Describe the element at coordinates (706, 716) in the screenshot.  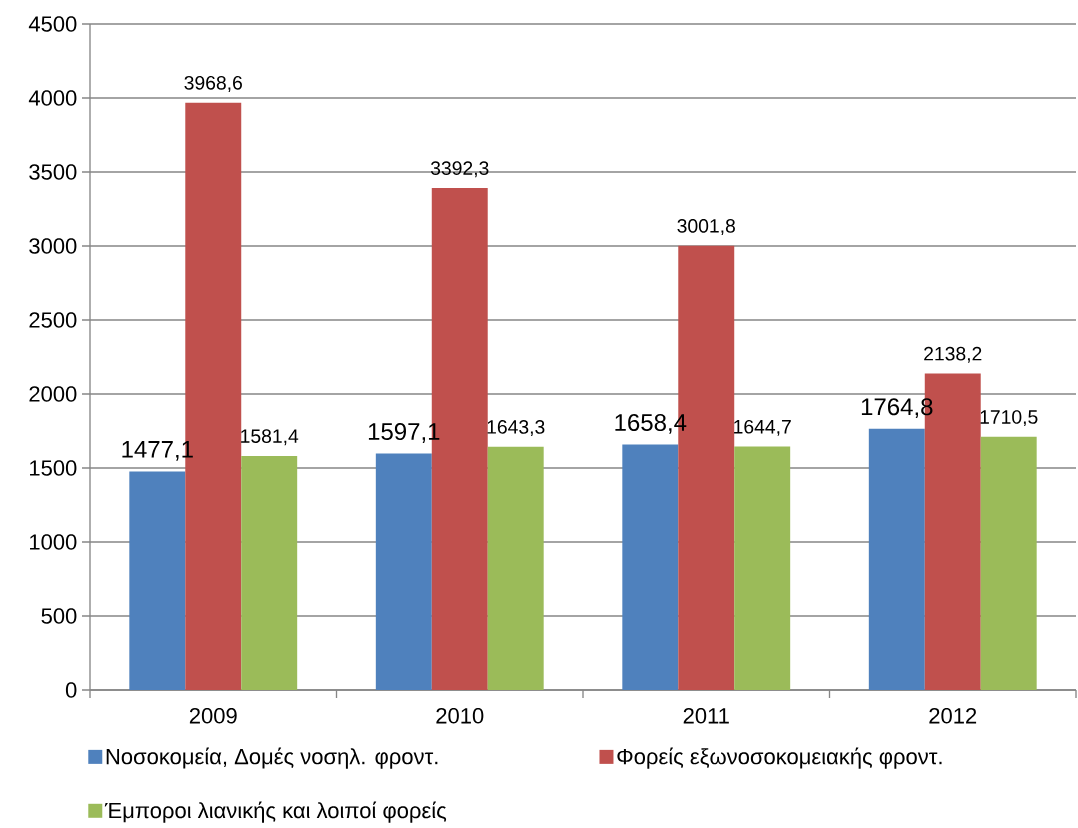
I see `x-tick-label: 2011` at that location.